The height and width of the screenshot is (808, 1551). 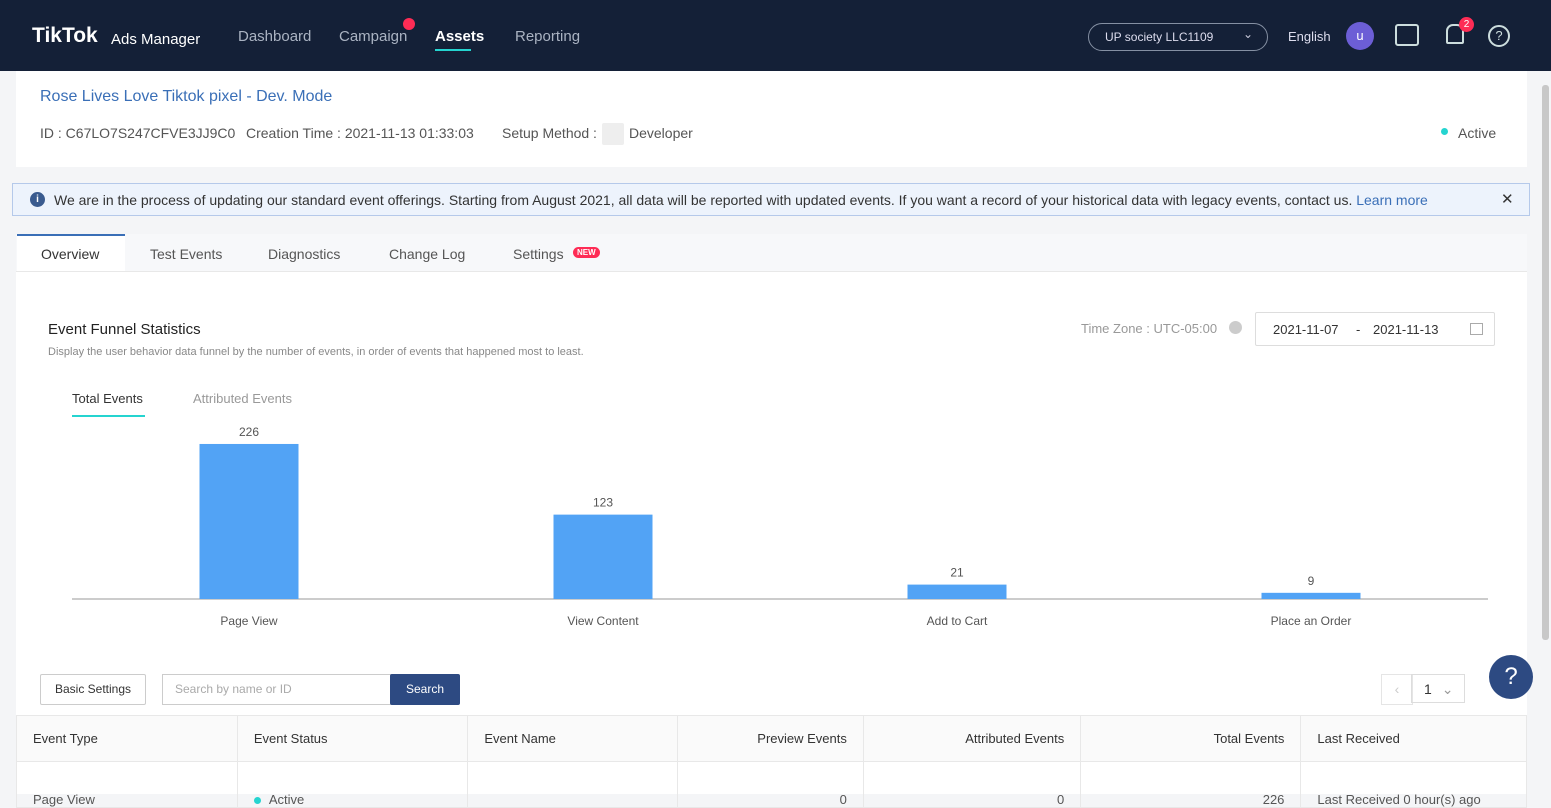 What do you see at coordinates (1545, 362) in the screenshot?
I see `scrollbar` at bounding box center [1545, 362].